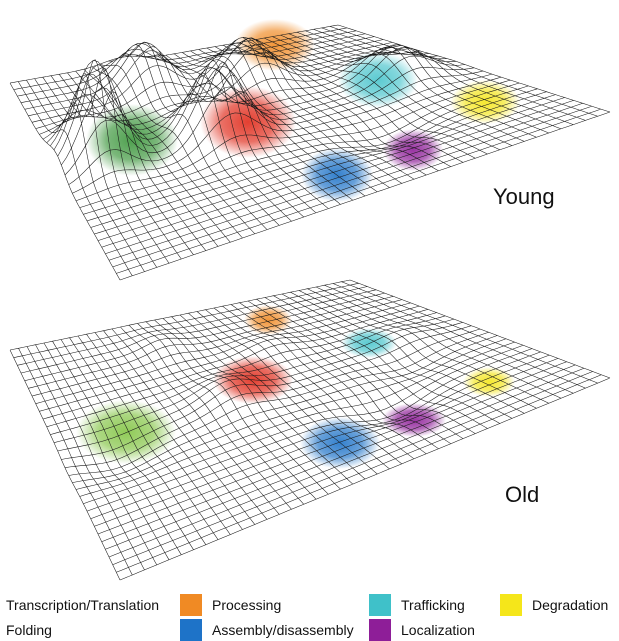  I want to click on legend-item-degradation: Degradation, so click(554, 605).